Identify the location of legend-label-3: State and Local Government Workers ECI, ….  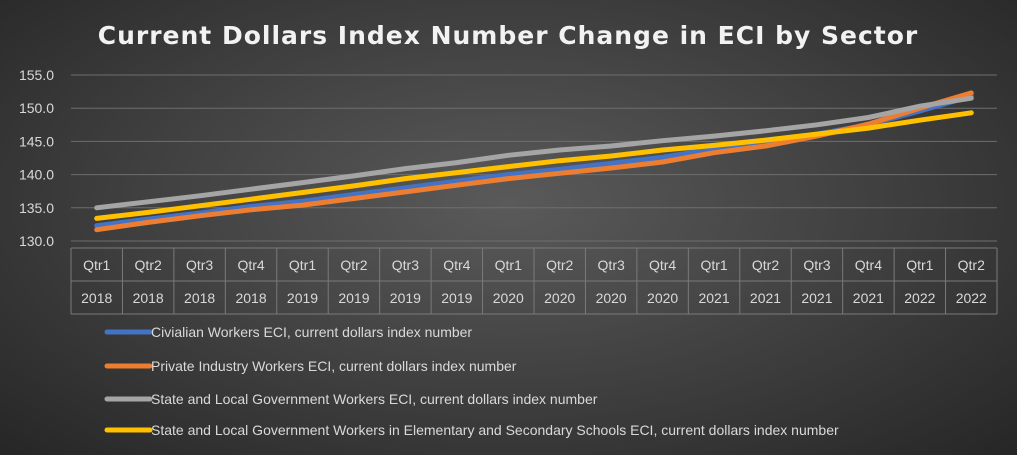
(374, 399).